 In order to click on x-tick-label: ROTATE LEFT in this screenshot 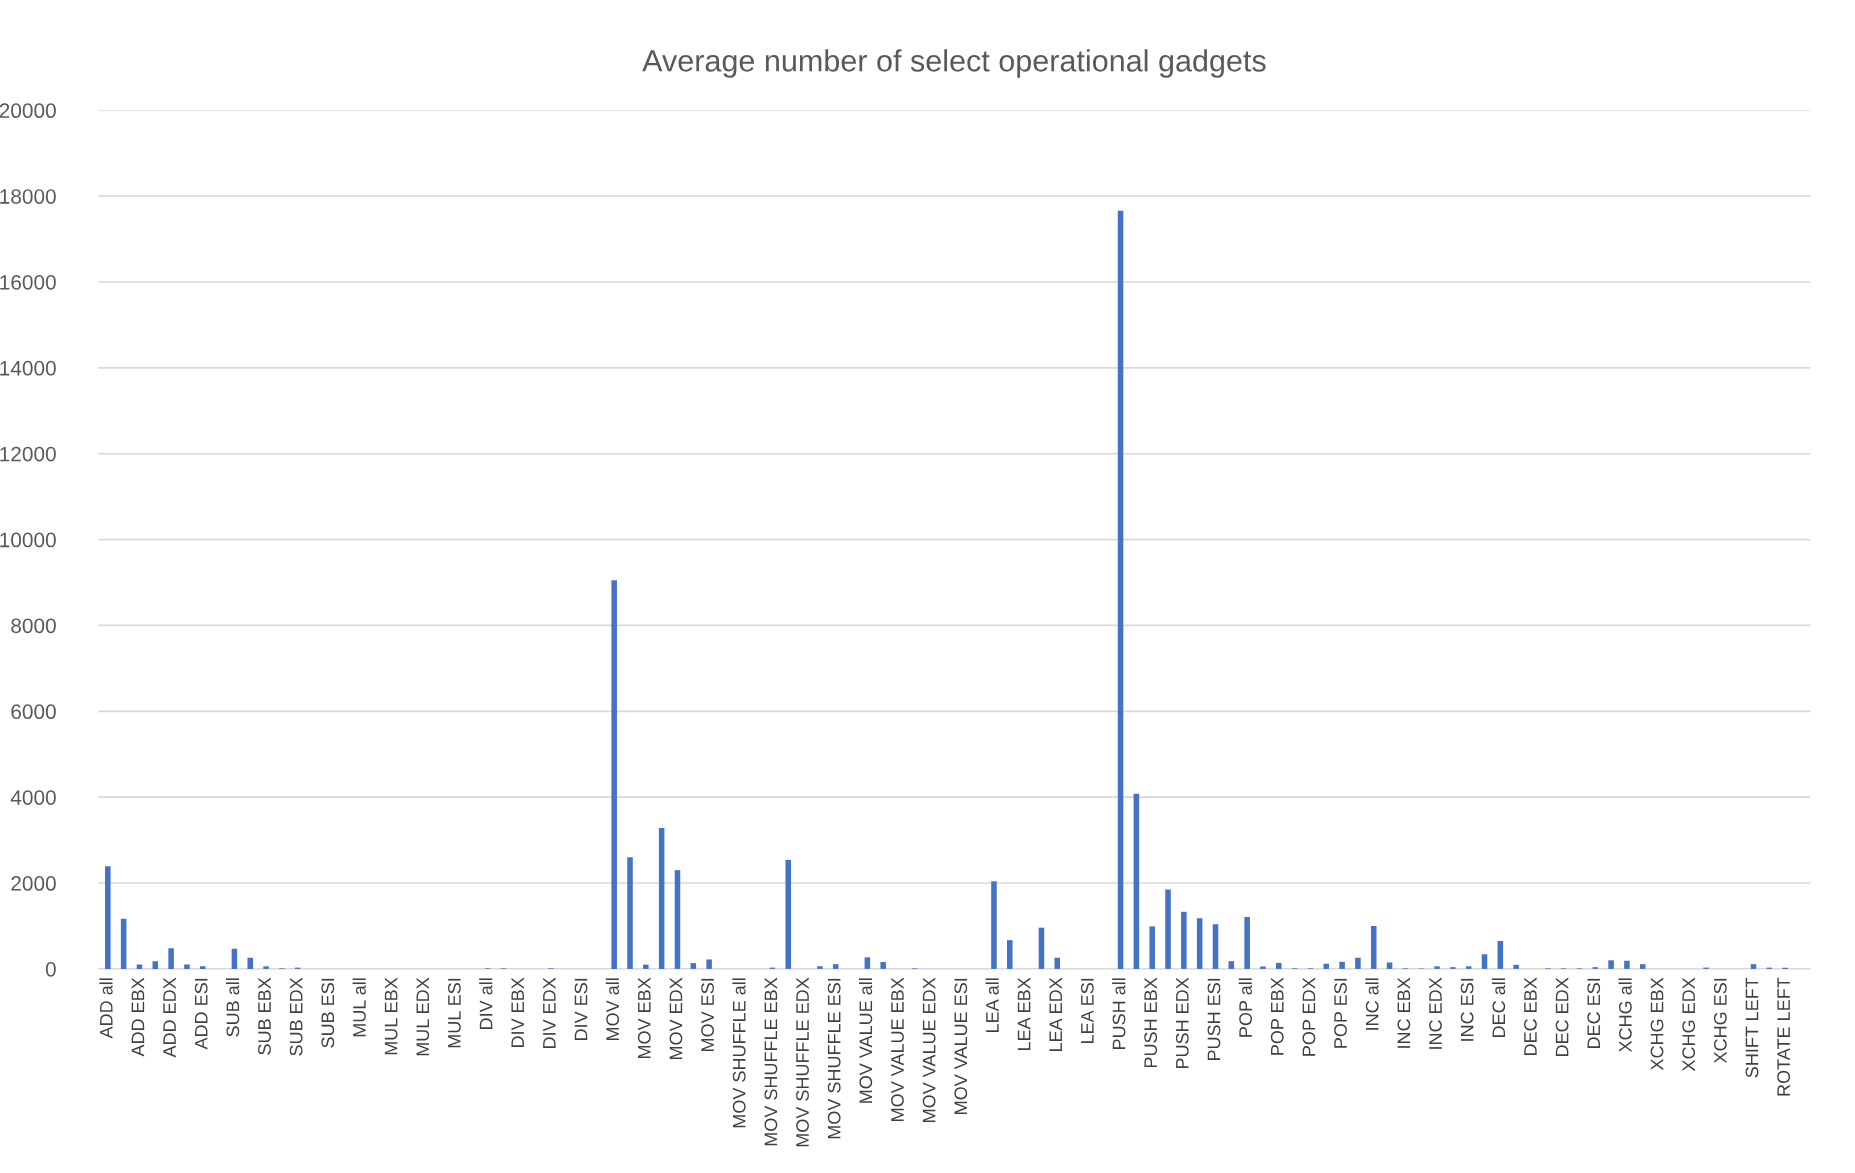, I will do `click(1784, 1036)`.